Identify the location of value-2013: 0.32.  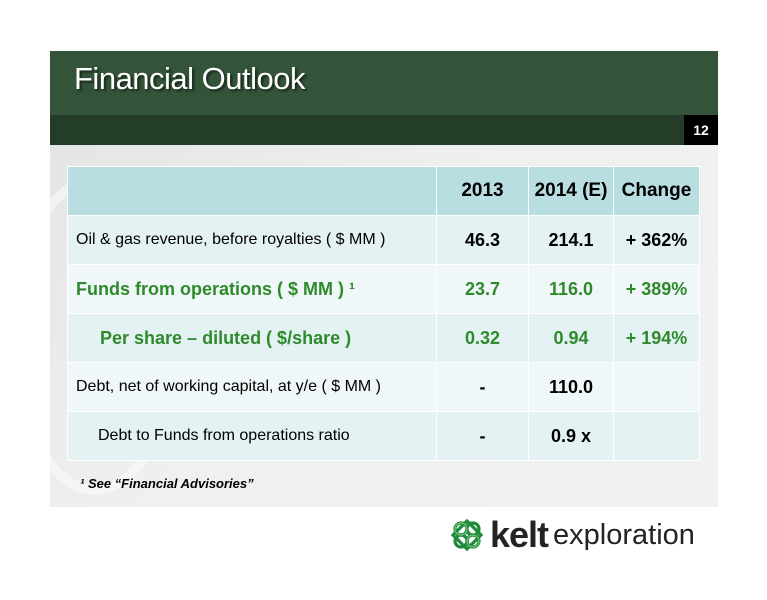
(482, 338).